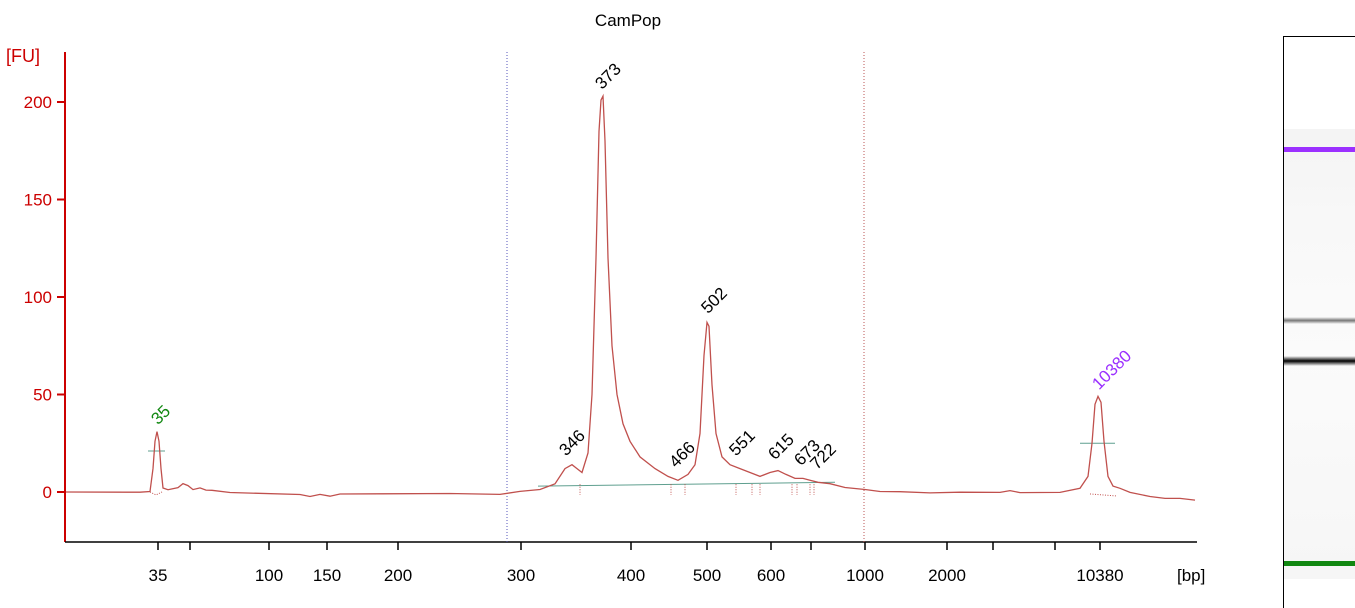  Describe the element at coordinates (23, 56) in the screenshot. I see `y-axis-label: [FU]` at that location.